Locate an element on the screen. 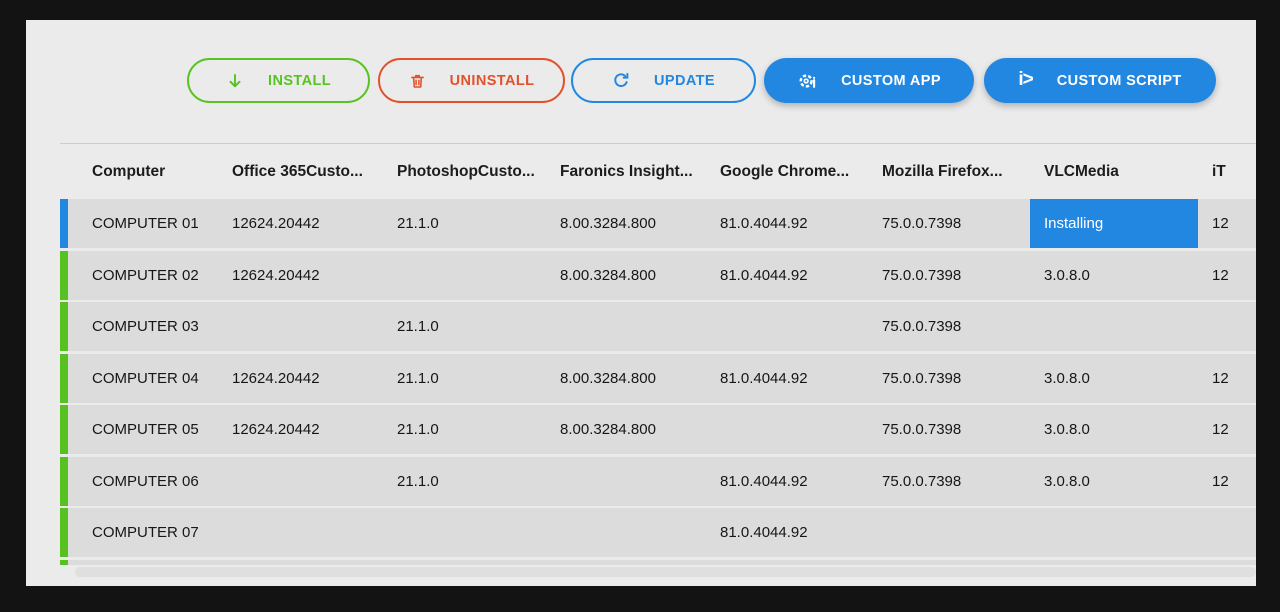 This screenshot has width=1280, height=612. computer-row: COMPUTER 03 21.1.0 75.0.0.7398 is located at coordinates (658, 326).